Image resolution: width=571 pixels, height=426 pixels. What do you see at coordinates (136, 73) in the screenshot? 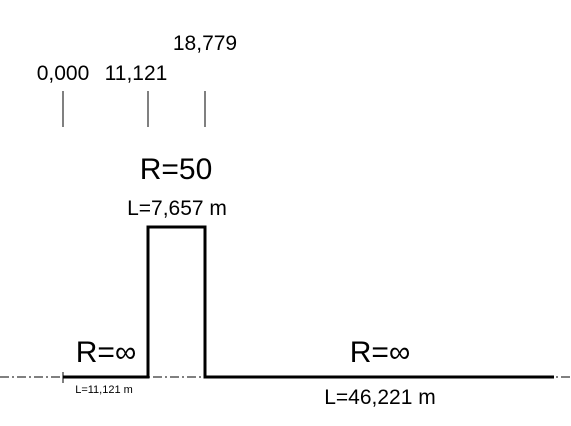
I see `station-label-1: 11,121` at bounding box center [136, 73].